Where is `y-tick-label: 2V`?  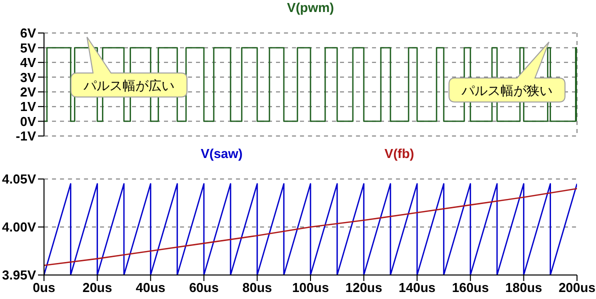 y-tick-label: 2V is located at coordinates (28, 92).